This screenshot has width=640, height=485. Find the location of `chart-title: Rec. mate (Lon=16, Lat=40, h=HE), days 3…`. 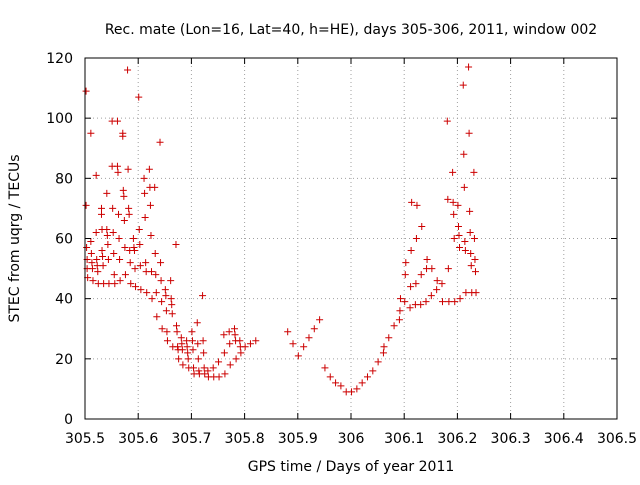

chart-title: Rec. mate (Lon=16, Lat=40, h=HE), days 3… is located at coordinates (351, 30).